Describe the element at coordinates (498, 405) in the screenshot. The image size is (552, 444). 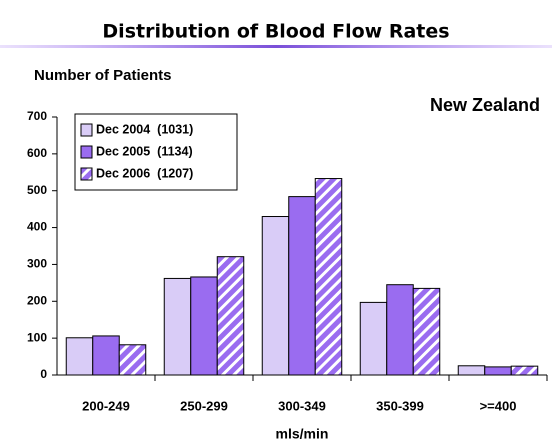
I see `x-tick-label: >=400` at that location.